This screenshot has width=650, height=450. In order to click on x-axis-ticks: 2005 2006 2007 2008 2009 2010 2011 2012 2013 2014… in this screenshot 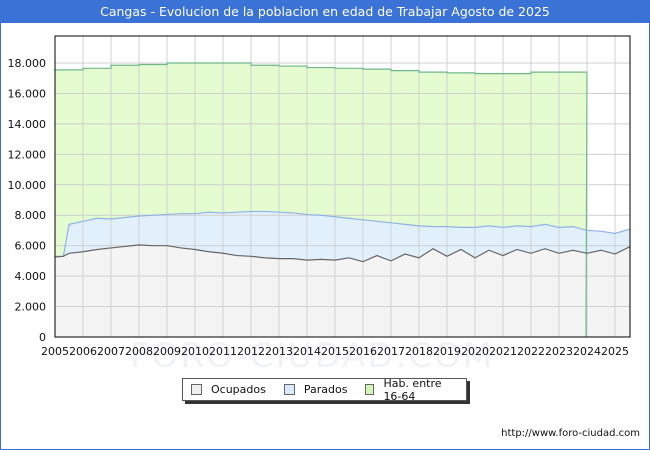, I will do `click(335, 351)`.